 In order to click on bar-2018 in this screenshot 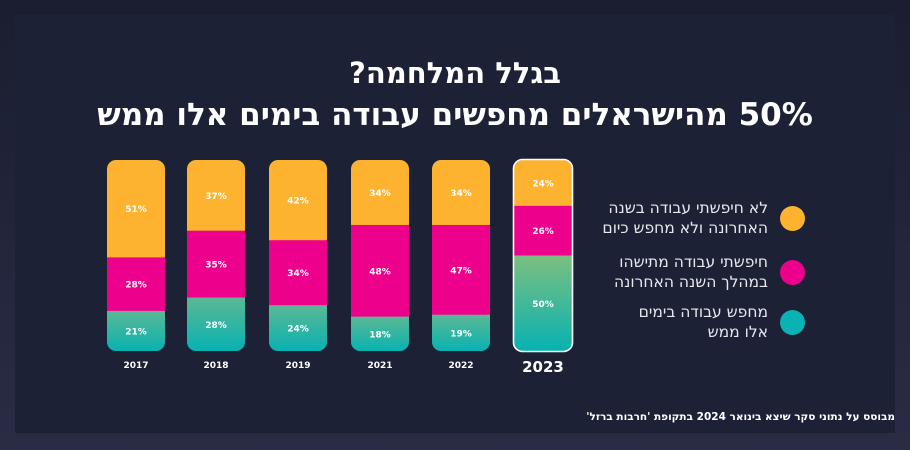, I will do `click(216, 255)`.